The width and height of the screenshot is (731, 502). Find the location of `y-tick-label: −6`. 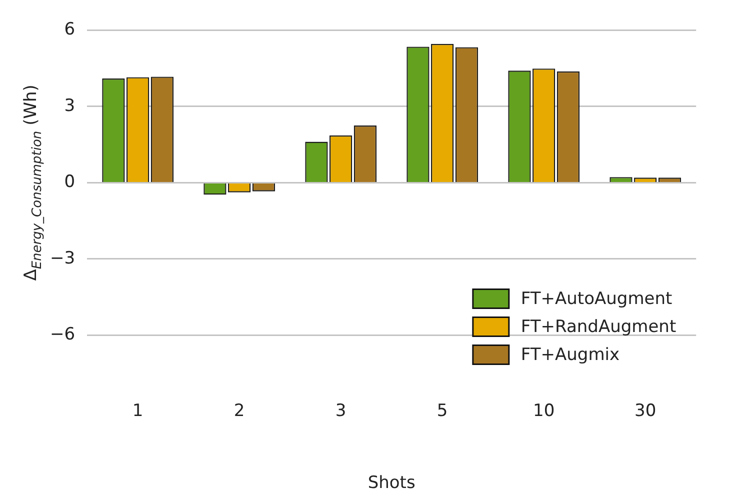

y-tick-label: −6 is located at coordinates (63, 334).